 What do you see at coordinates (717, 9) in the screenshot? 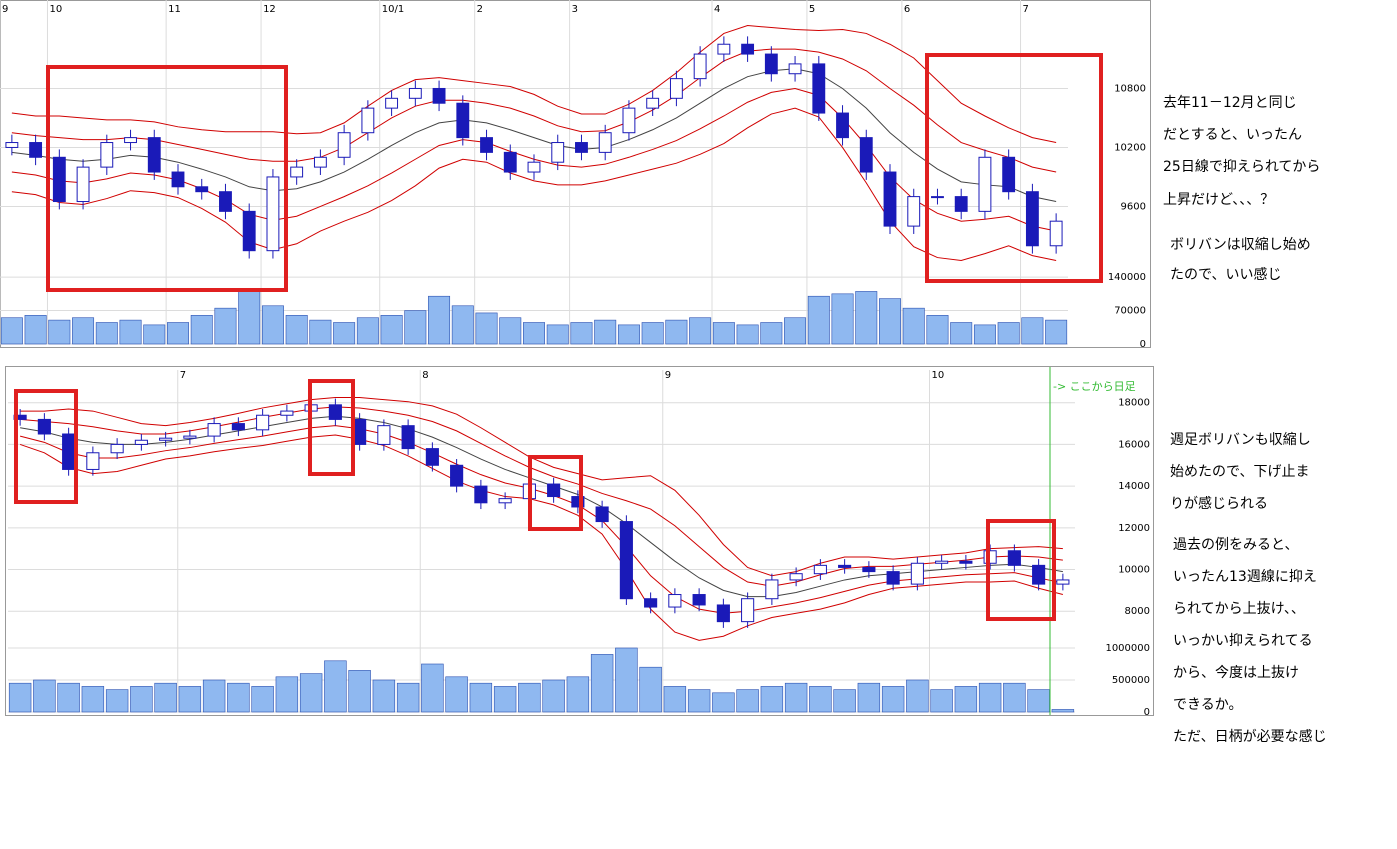
I see `x-tick-label: 4` at bounding box center [717, 9].